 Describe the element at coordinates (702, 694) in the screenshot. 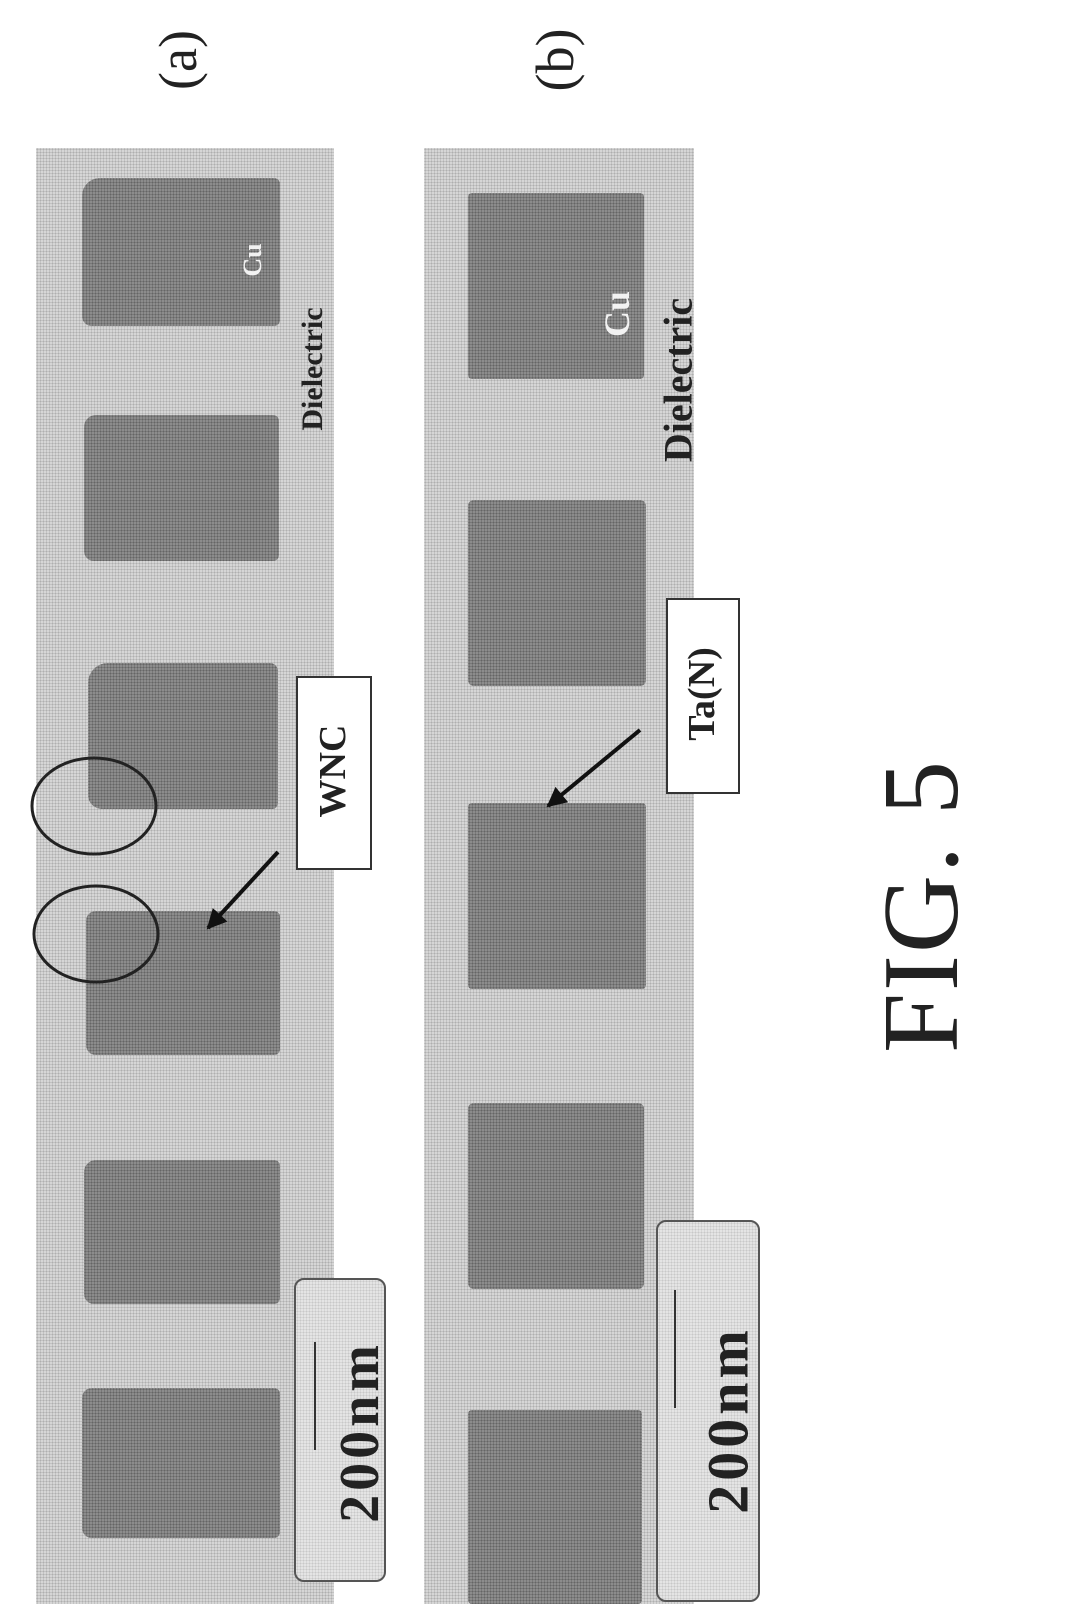

I see `tan-callout-label: Ta(N)` at that location.